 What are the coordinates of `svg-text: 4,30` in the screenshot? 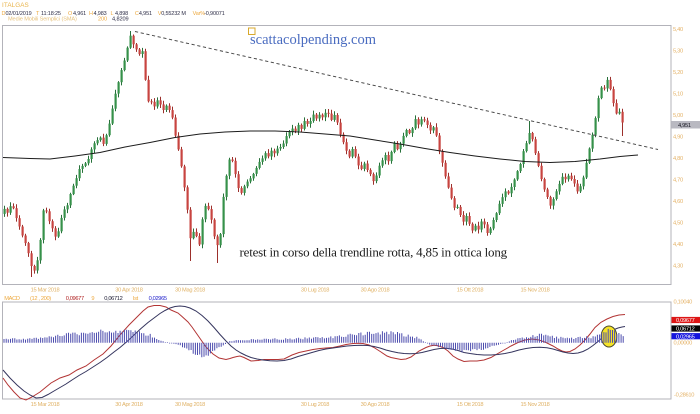 It's located at (678, 267).